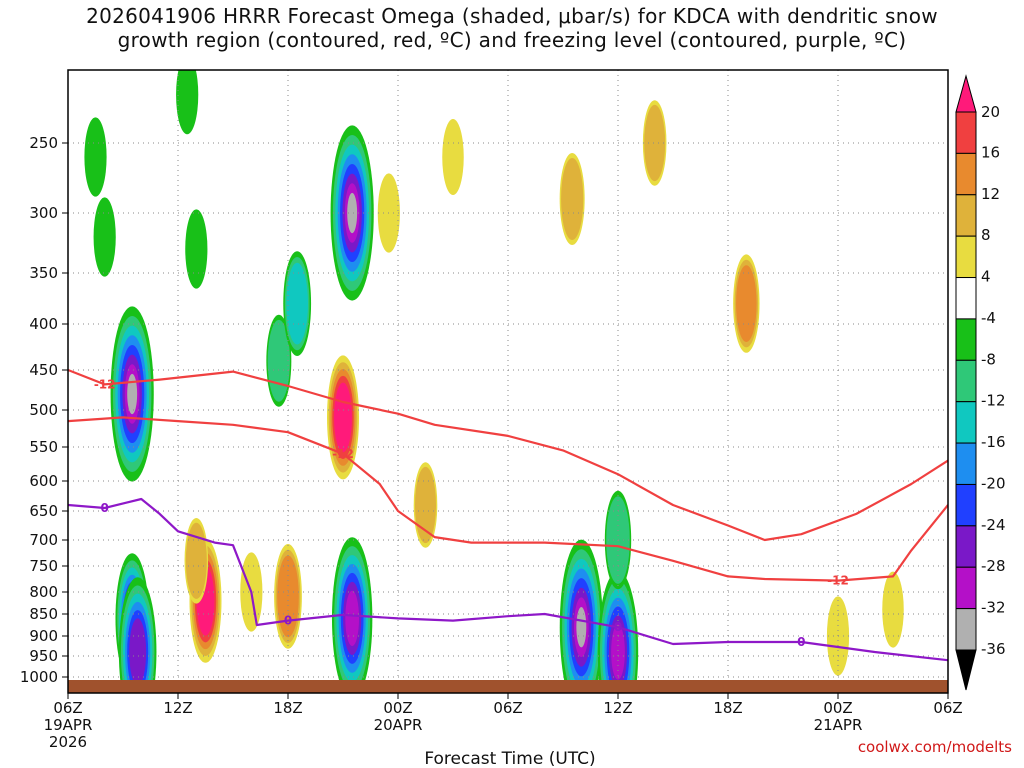 This screenshot has height=768, width=1024. I want to click on x-axis-label: Forecast Time (UTC), so click(509, 758).